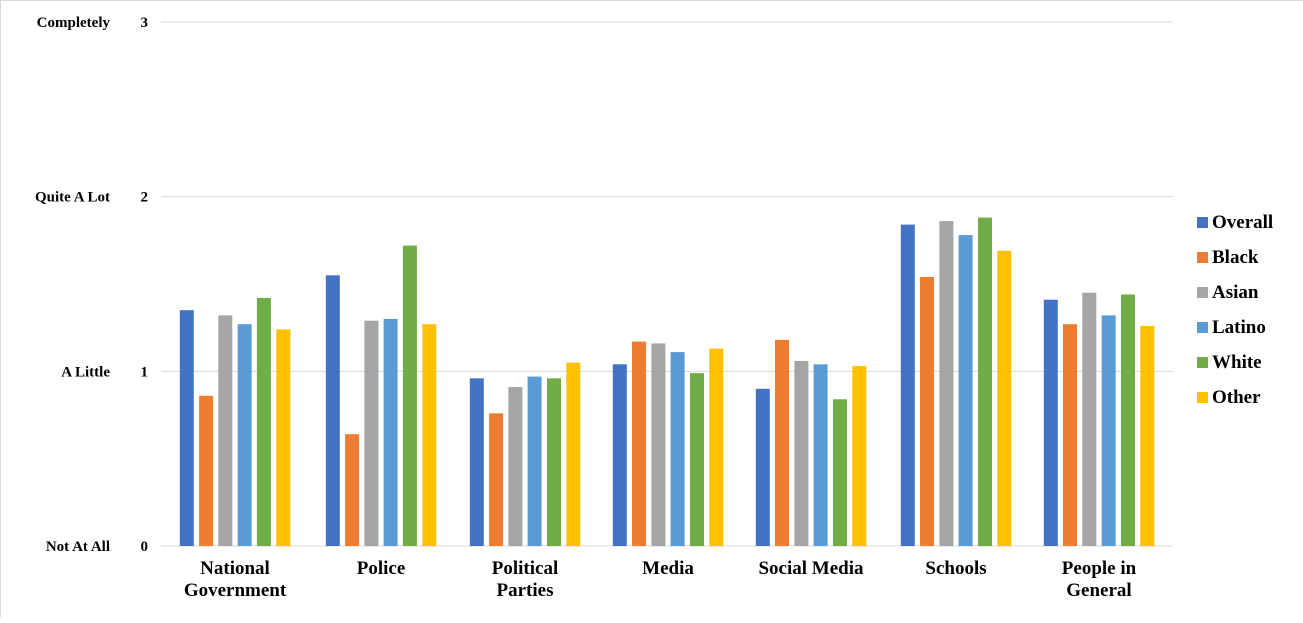  I want to click on y-tick-label: 2, so click(145, 198).